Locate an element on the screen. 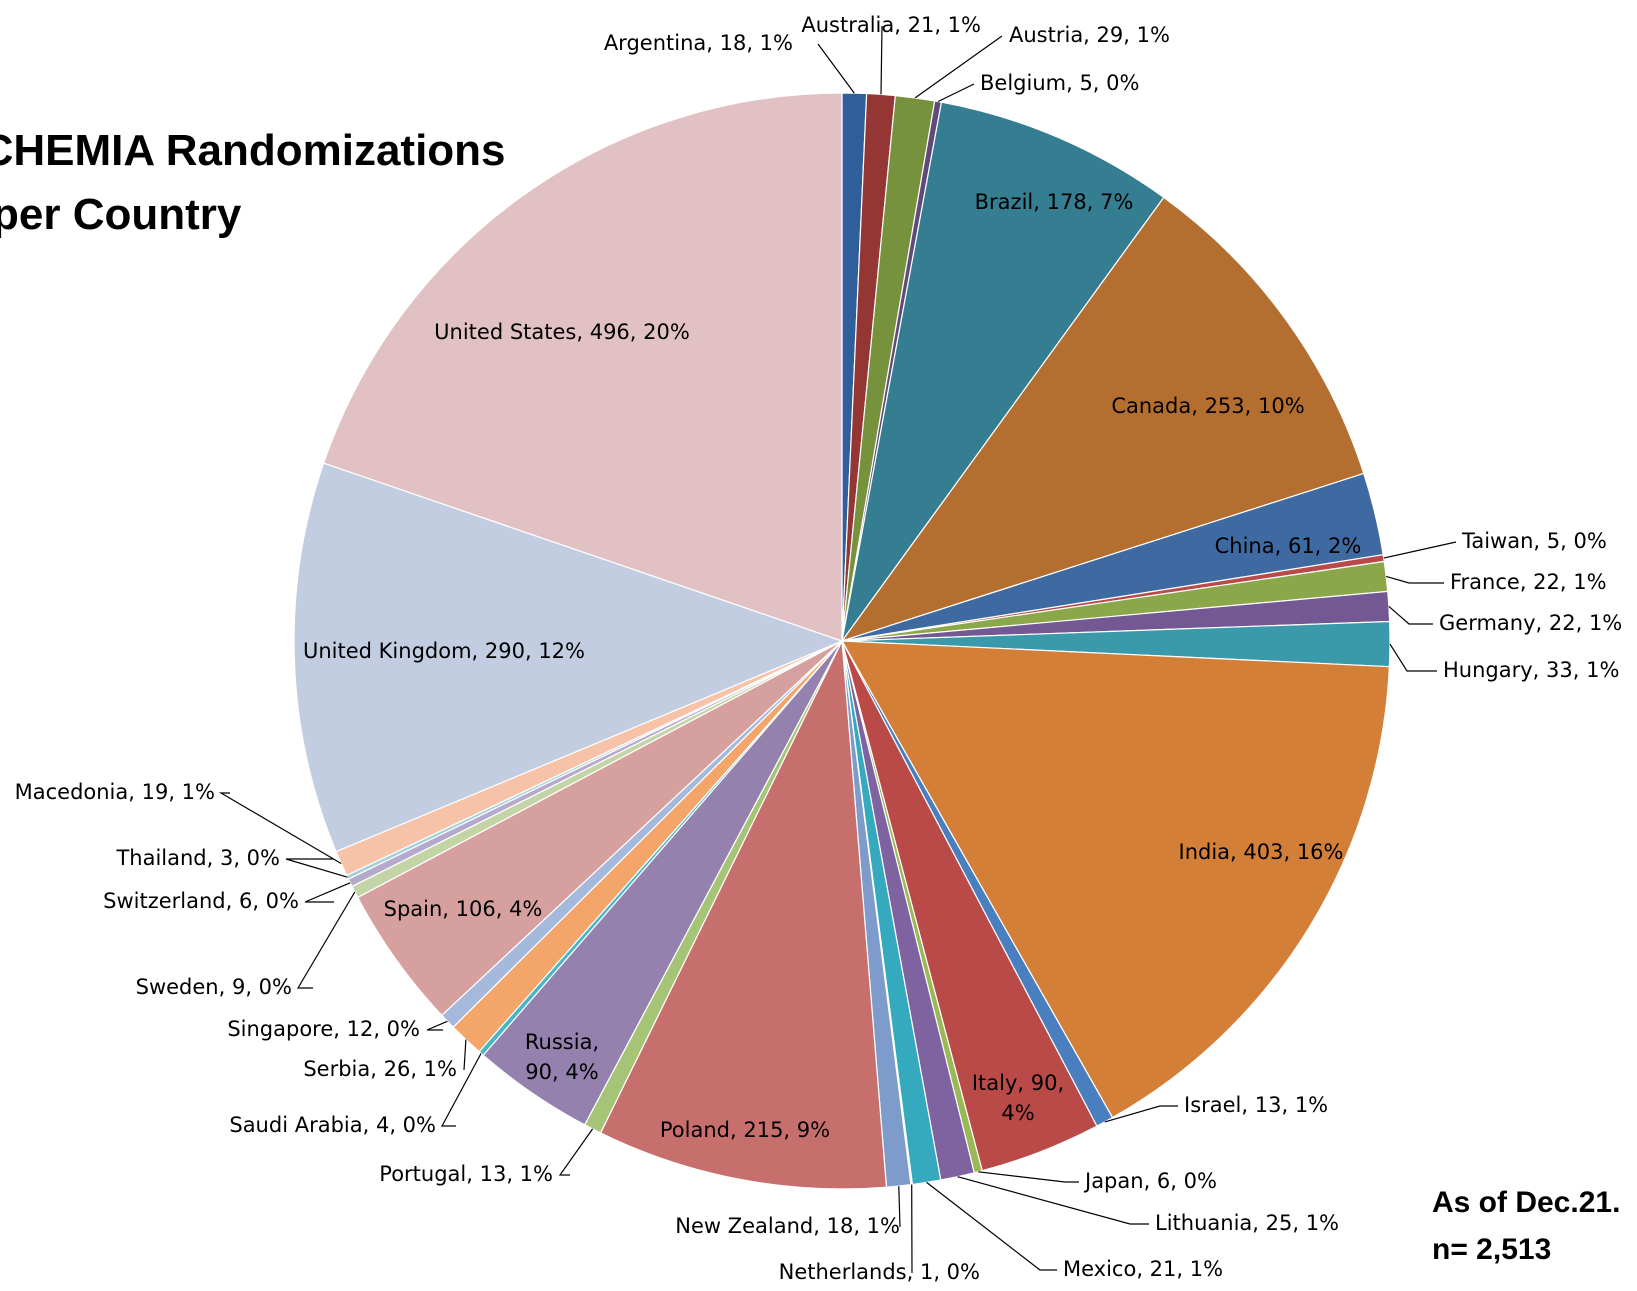 This screenshot has height=1291, width=1637. chart-title-line-1: ISCHEMIA Randomizations is located at coordinates (253, 151).